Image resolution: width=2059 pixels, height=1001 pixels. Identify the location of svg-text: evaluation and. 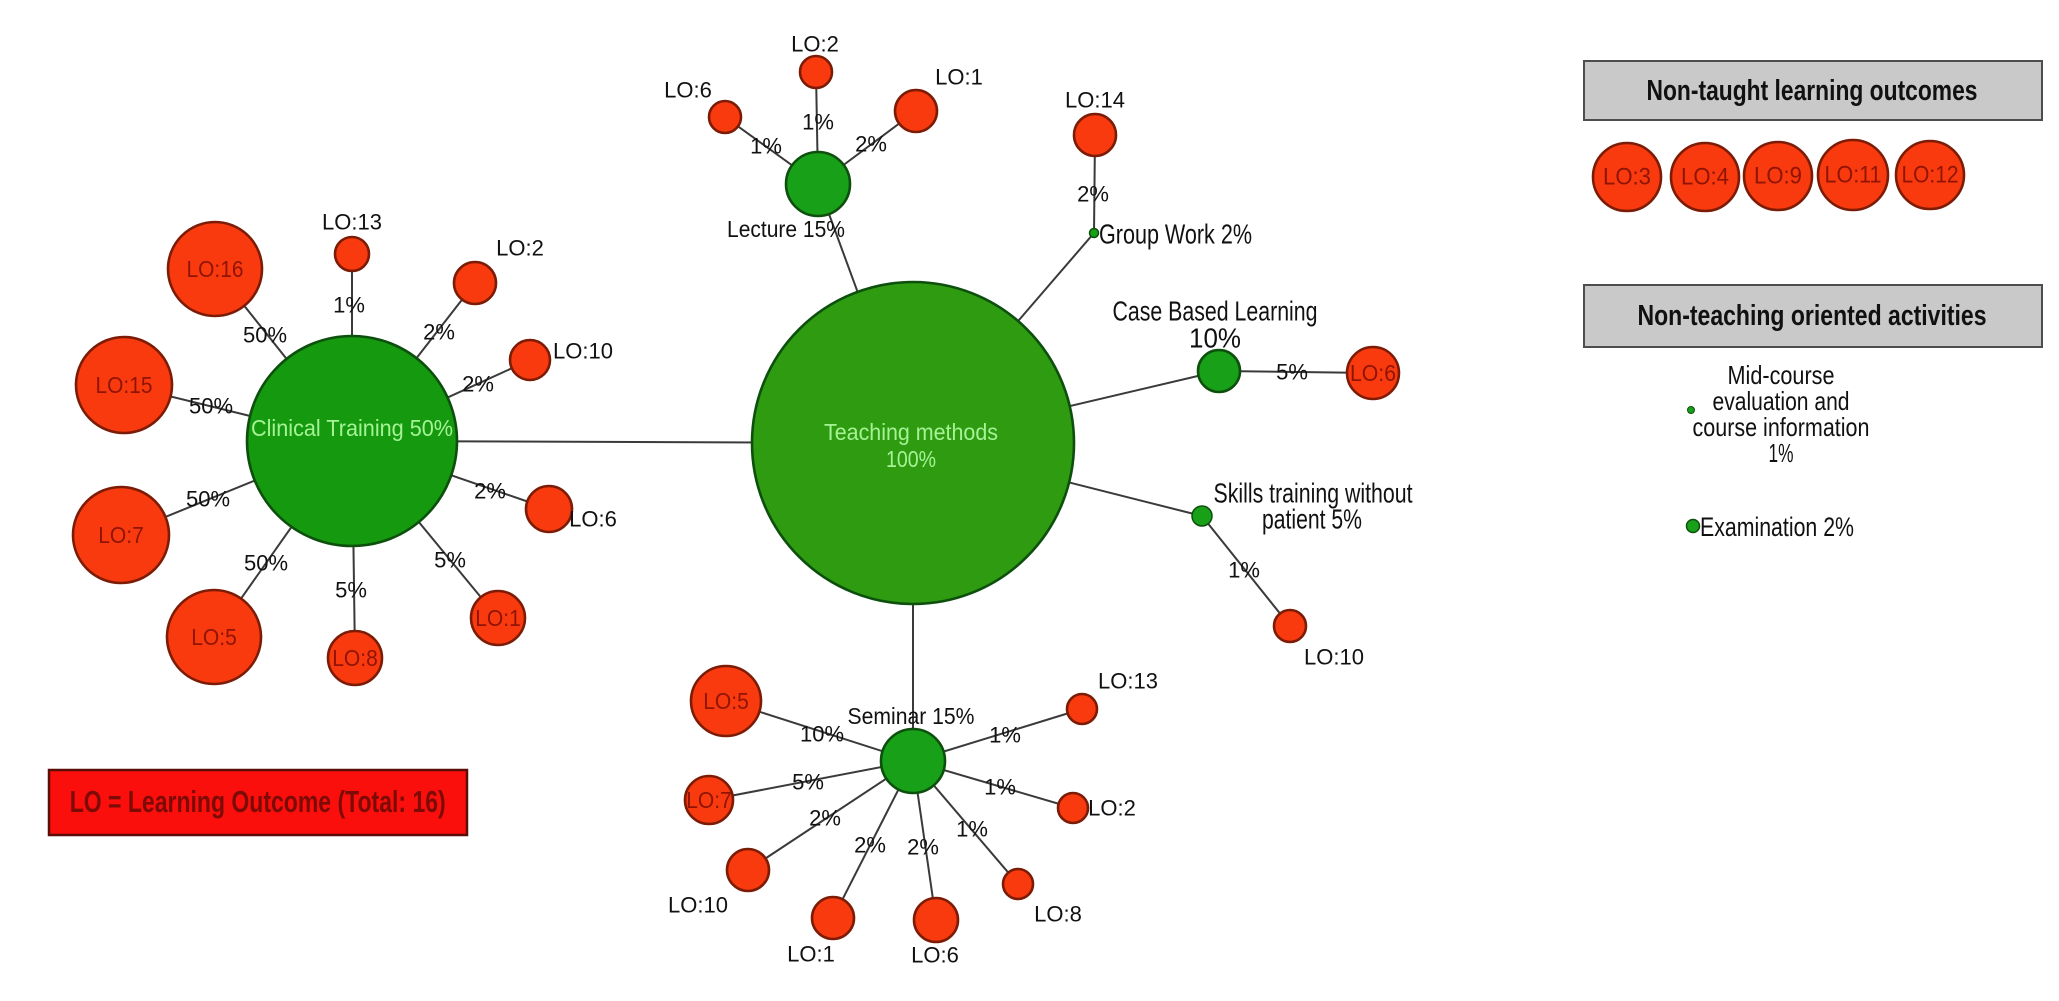
(1781, 401).